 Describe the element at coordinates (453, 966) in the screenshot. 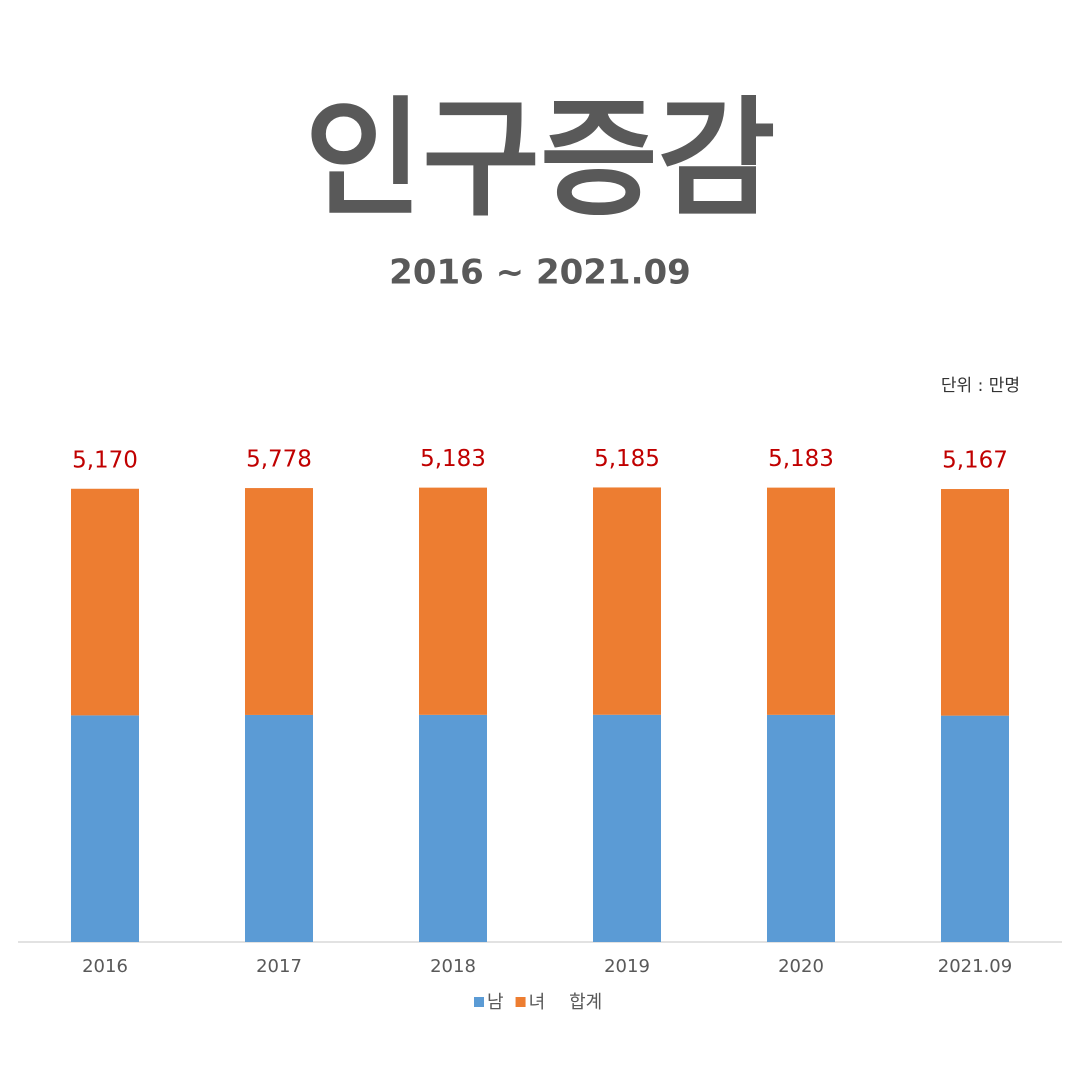

I see `x-tick-label: 2018` at that location.